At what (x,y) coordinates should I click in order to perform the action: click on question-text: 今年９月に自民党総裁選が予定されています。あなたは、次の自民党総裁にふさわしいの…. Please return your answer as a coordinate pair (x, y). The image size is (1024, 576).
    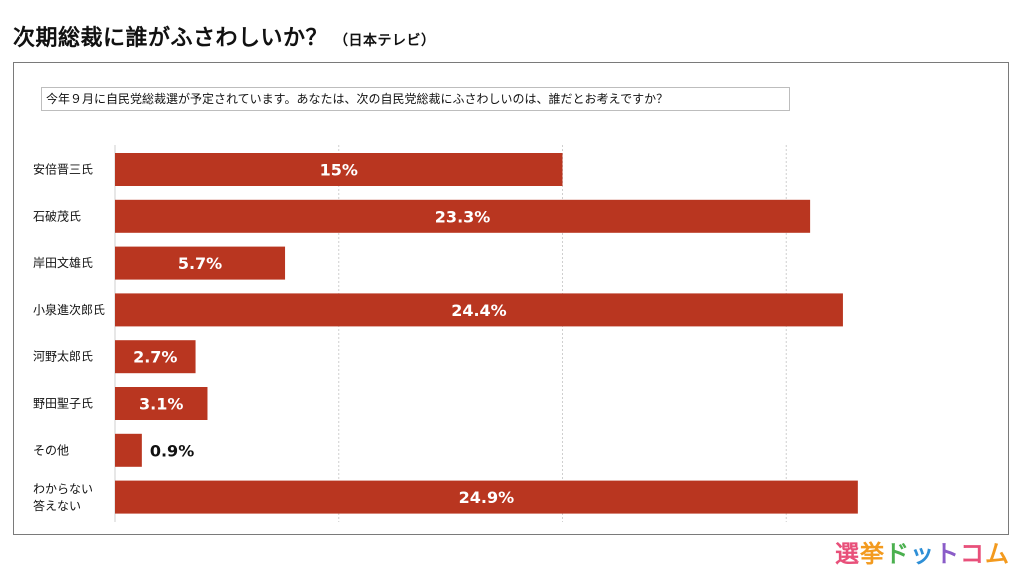
    Looking at the image, I should click on (415, 99).